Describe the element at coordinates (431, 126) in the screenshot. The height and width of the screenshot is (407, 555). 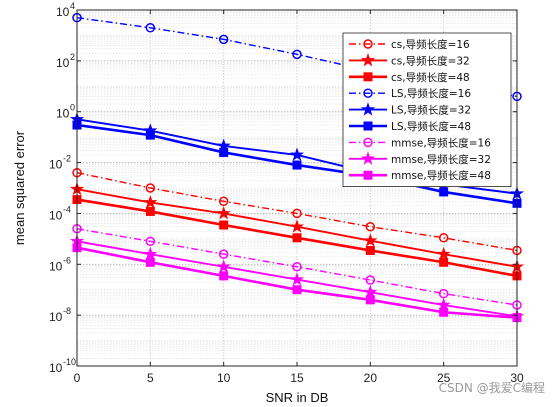
I see `legend-label: LS,导频长度=48` at that location.